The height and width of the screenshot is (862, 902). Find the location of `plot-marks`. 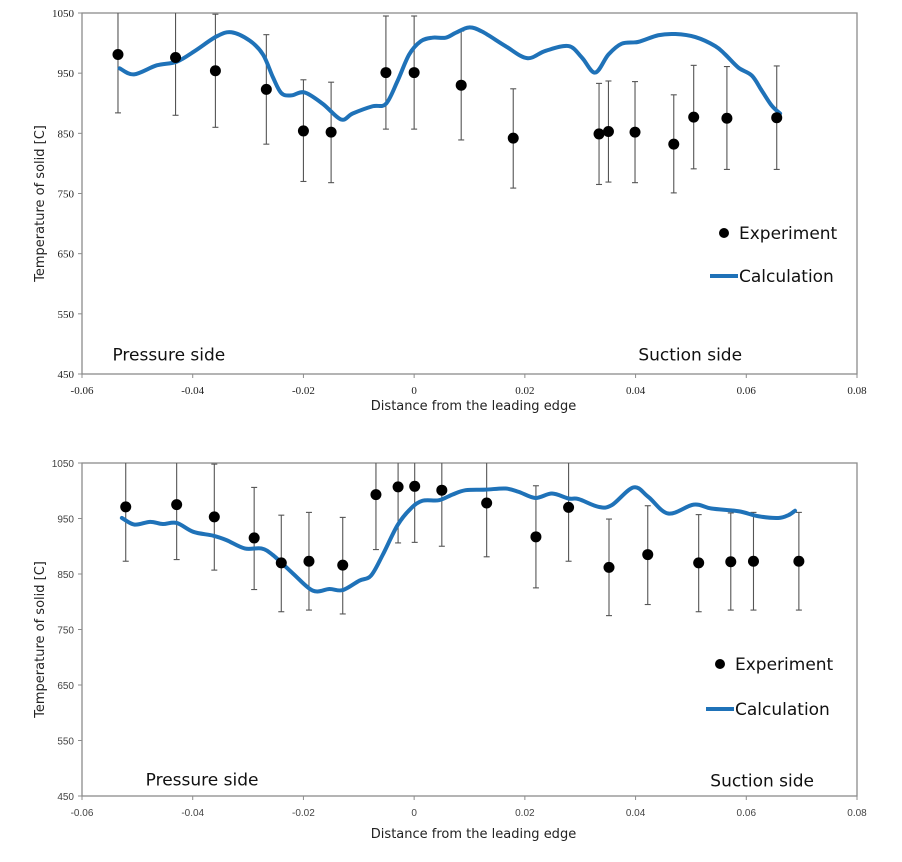

plot-marks is located at coordinates (462, 540).